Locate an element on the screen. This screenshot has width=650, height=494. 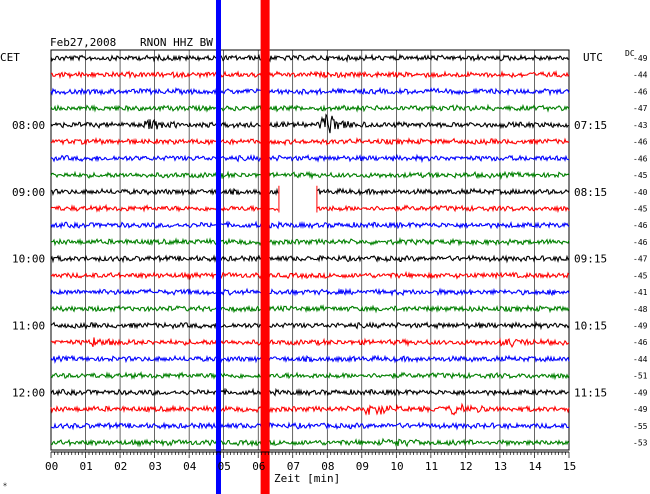
right-timezone-label: UTC is located at coordinates (593, 57).